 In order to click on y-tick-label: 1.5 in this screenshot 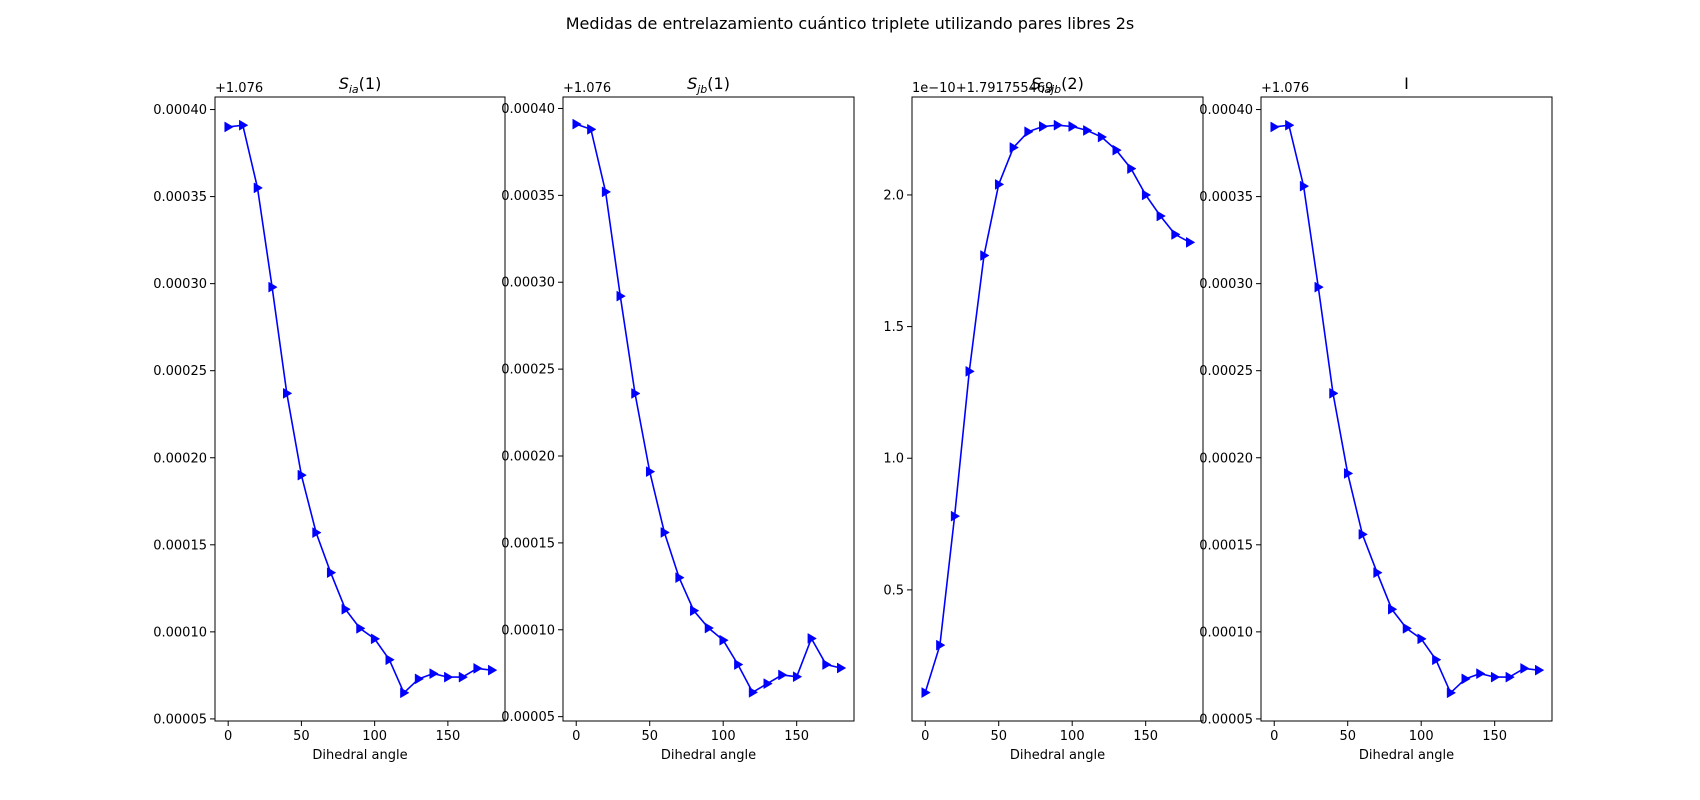, I will do `click(893, 327)`.